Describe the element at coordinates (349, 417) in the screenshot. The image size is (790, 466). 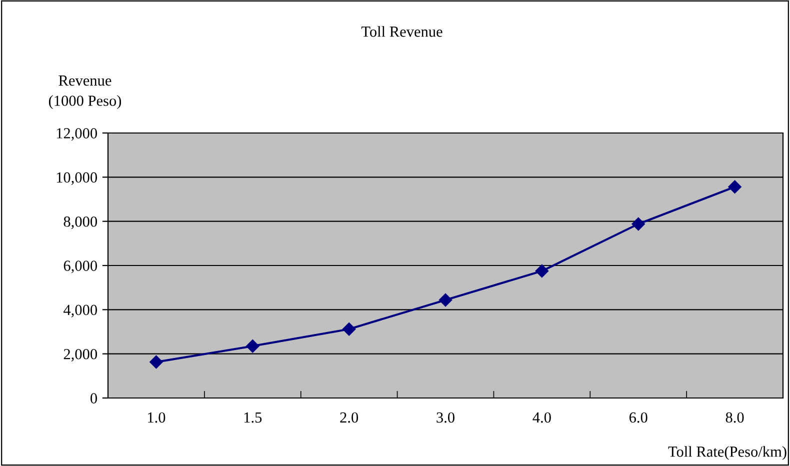
I see `x-tick-label: 2.0` at that location.